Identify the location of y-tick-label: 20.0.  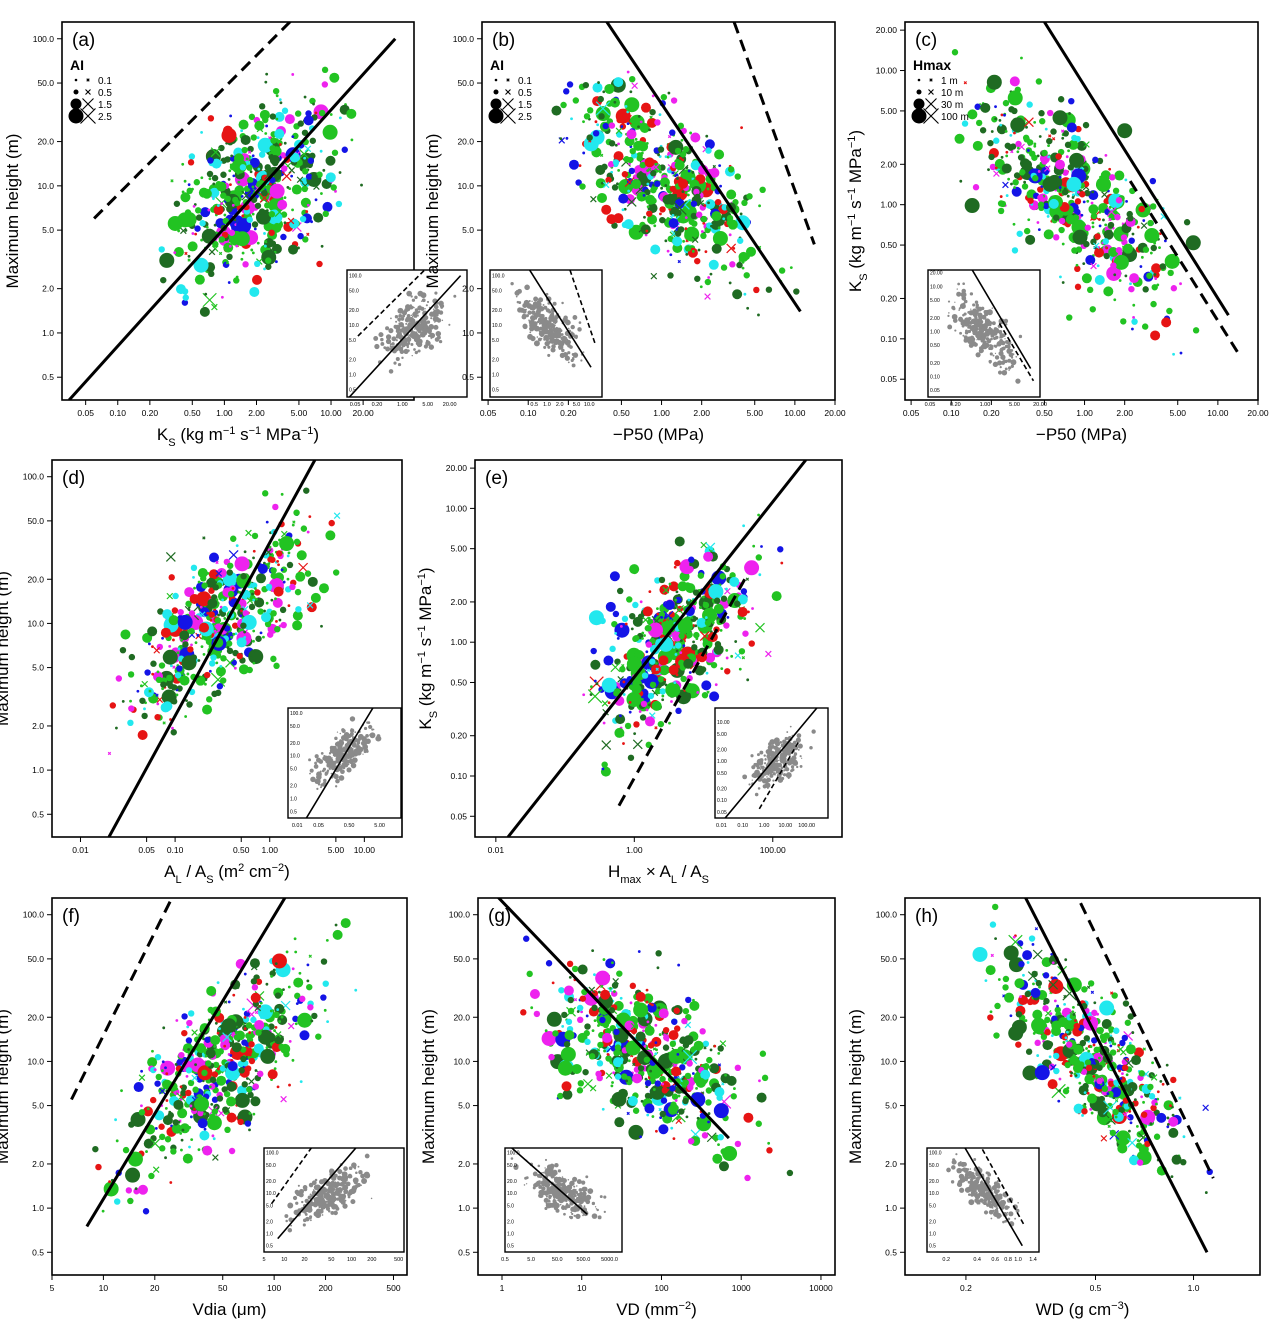
(35, 579).